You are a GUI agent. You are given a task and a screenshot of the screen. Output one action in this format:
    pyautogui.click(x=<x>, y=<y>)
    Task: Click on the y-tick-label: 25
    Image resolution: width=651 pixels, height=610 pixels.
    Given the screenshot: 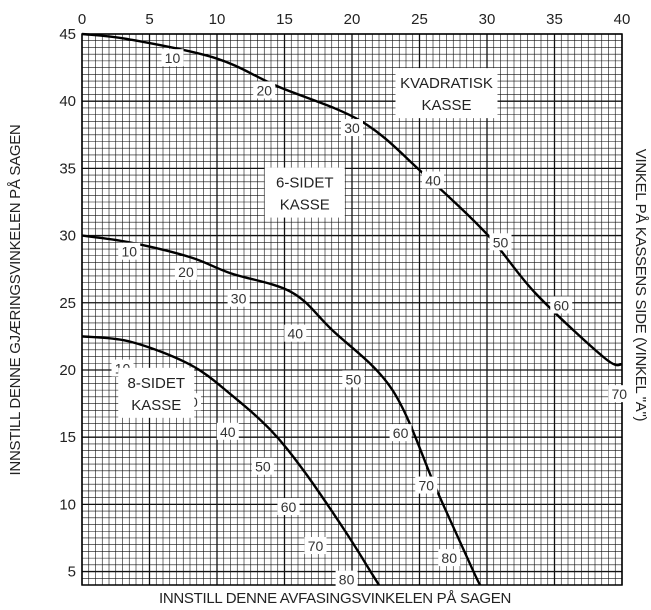 What is the action you would take?
    pyautogui.click(x=67, y=303)
    